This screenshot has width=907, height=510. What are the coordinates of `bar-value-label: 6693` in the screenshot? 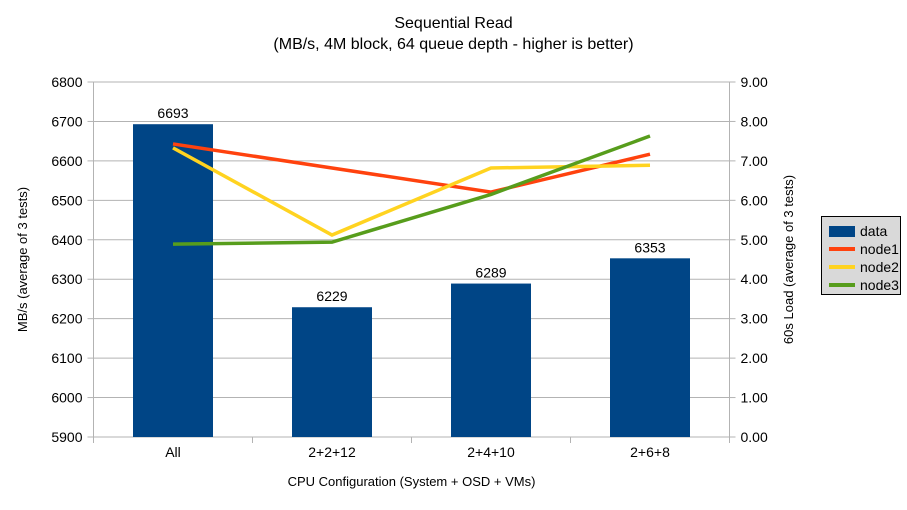 It's located at (172, 113).